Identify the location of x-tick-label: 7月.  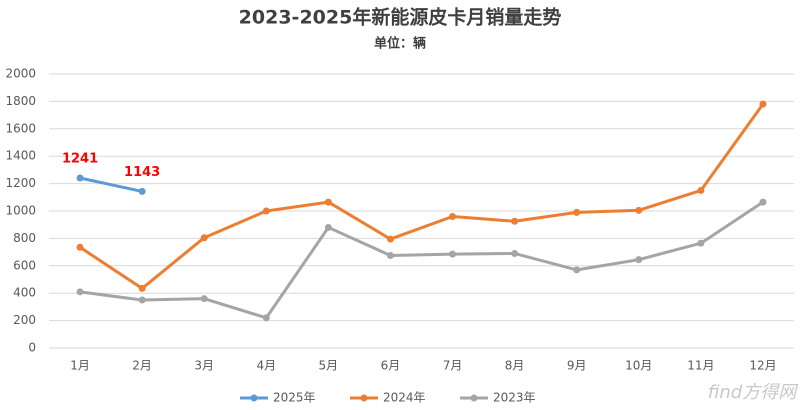
(453, 366).